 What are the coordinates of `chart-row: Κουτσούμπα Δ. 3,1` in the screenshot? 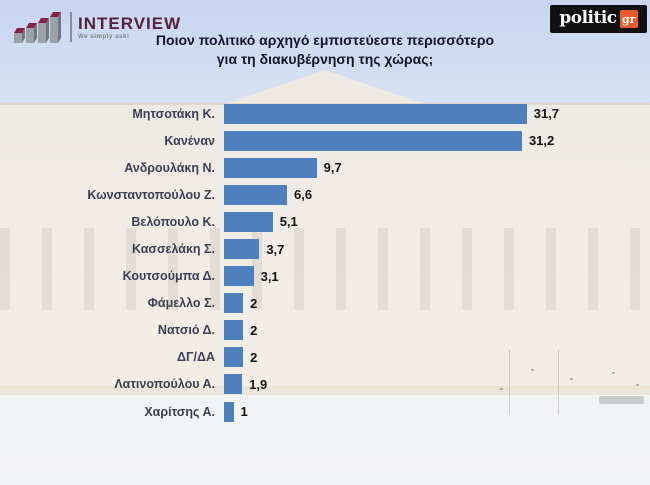 It's located at (325, 276).